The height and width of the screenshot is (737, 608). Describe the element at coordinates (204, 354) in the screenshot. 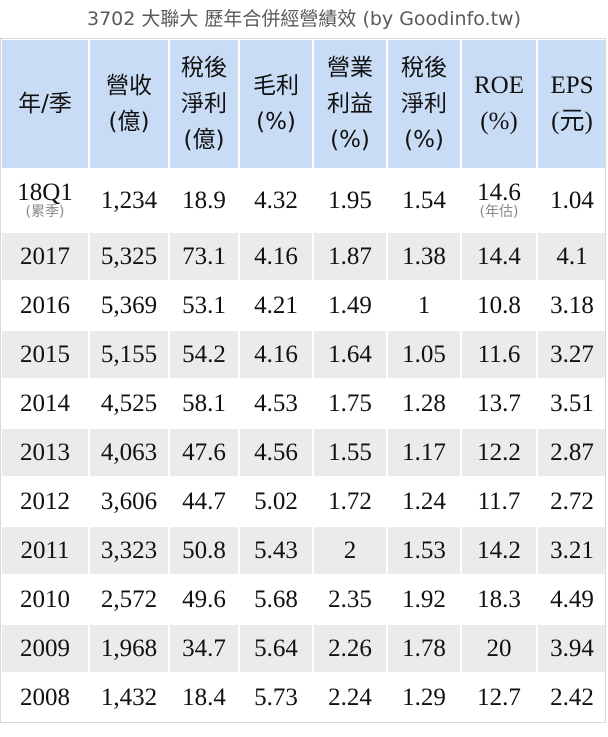

I see `cell-net-income: 54.2` at that location.